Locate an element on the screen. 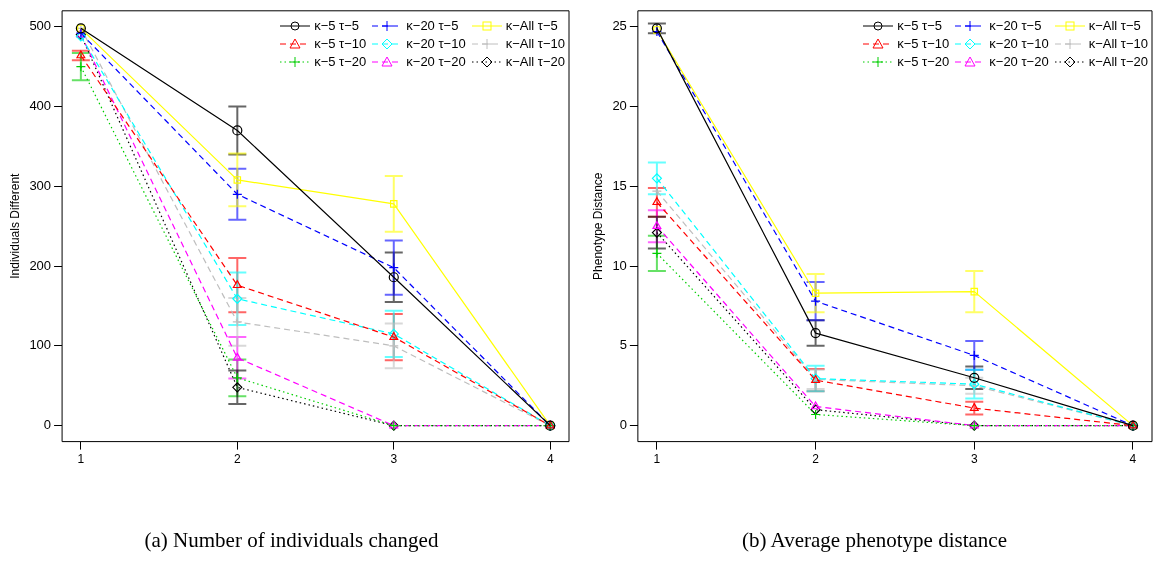 The image size is (1166, 567). y-tick-label: 300 is located at coordinates (40, 185).